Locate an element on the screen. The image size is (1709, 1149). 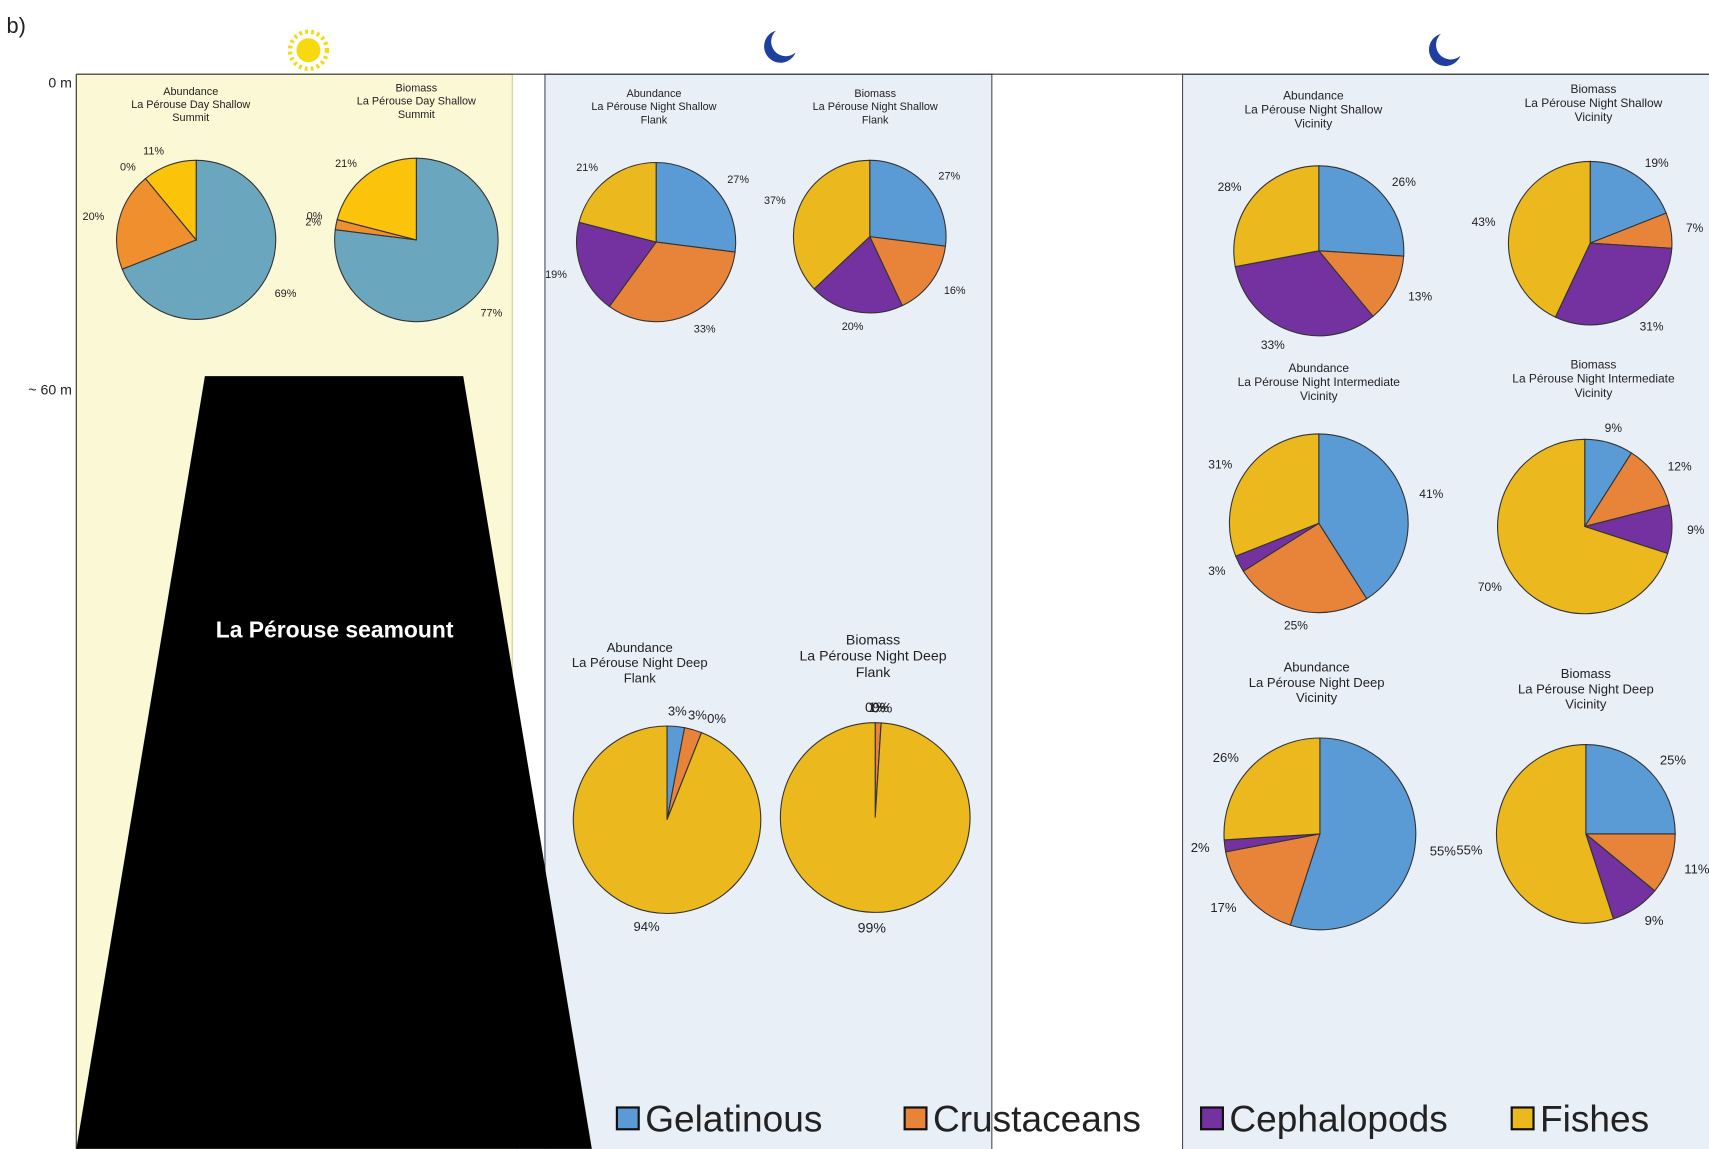
sun-icon is located at coordinates (308, 50).